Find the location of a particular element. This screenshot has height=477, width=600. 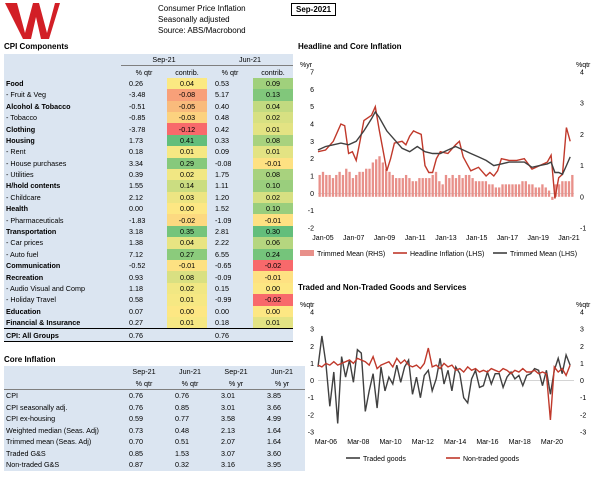

cpi-pct-cell: 1.52 is located at coordinates (230, 209).